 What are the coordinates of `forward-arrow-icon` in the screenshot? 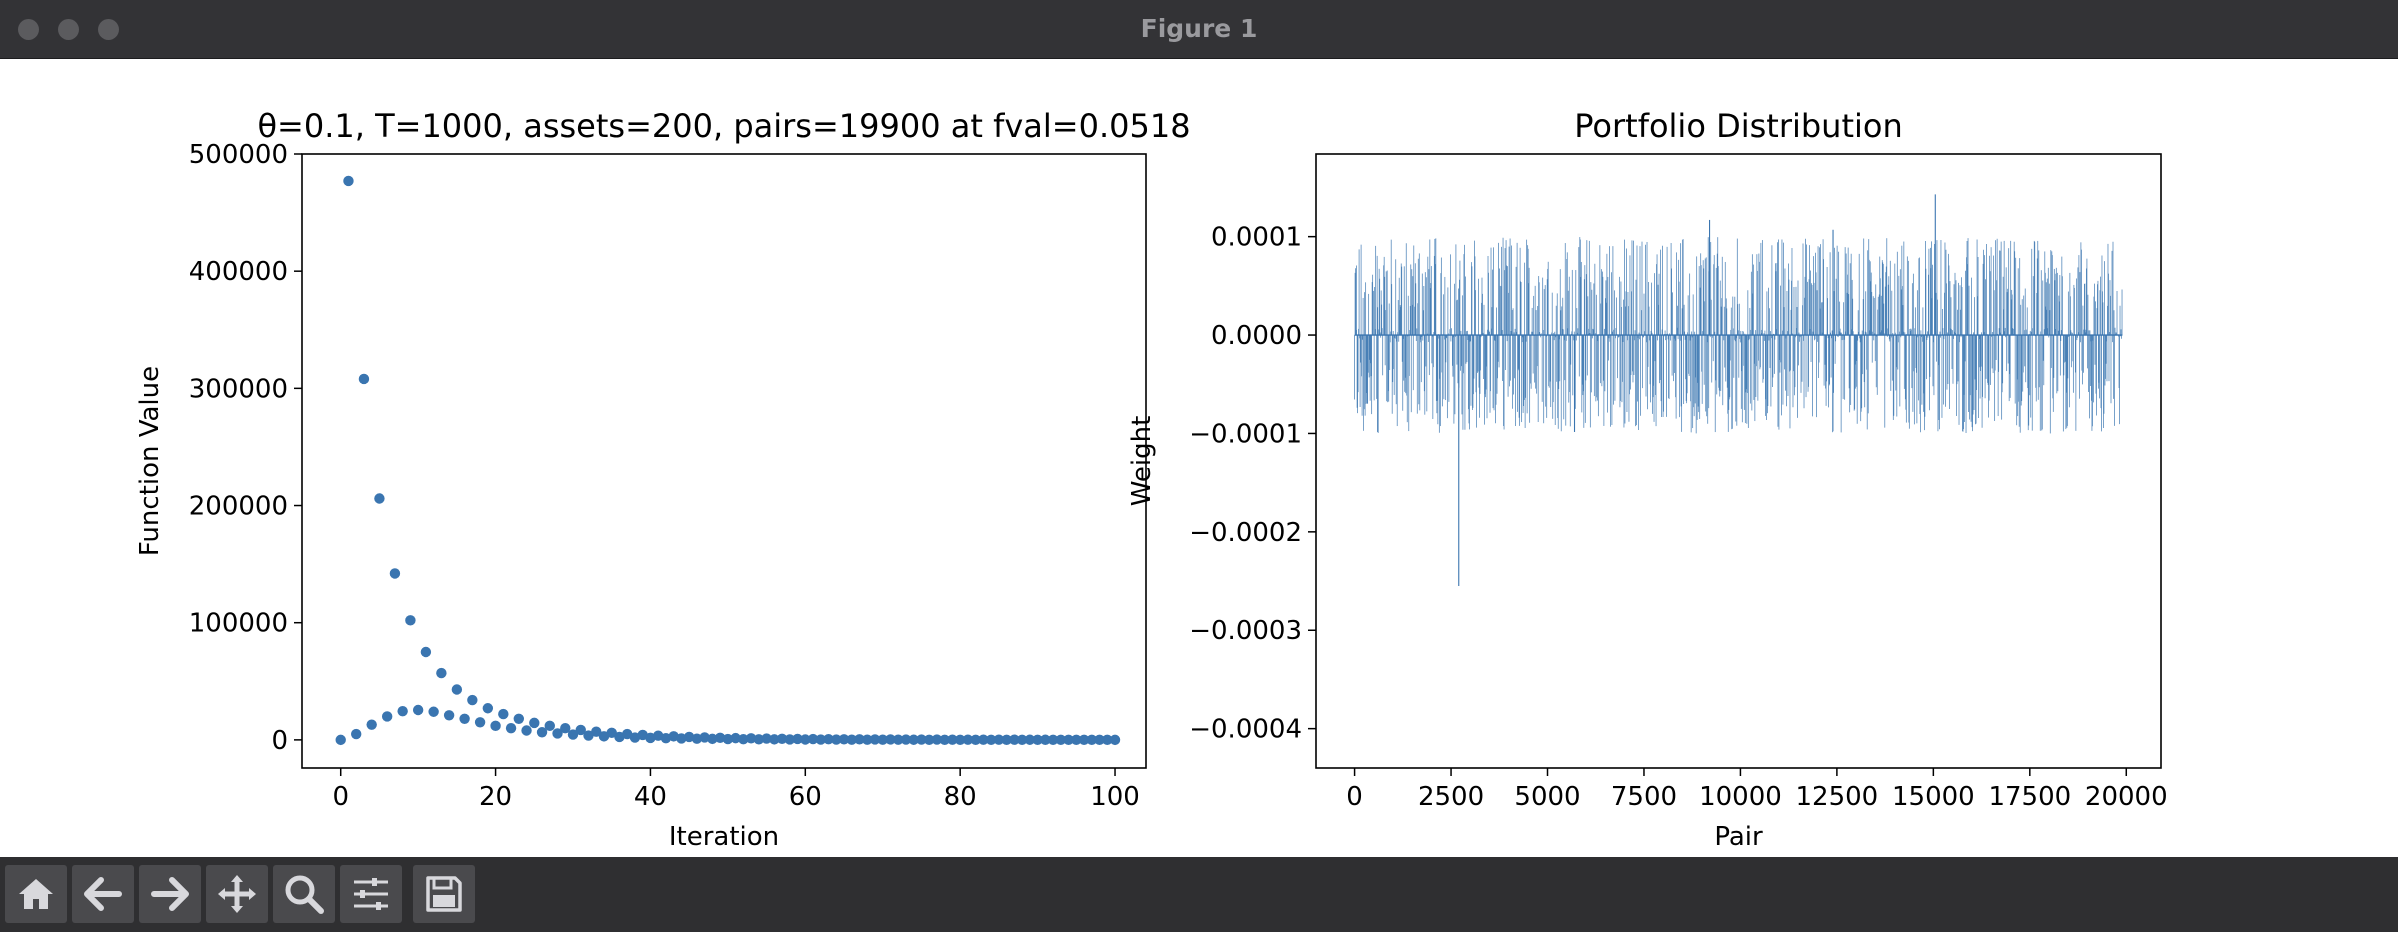 It's located at (170, 894).